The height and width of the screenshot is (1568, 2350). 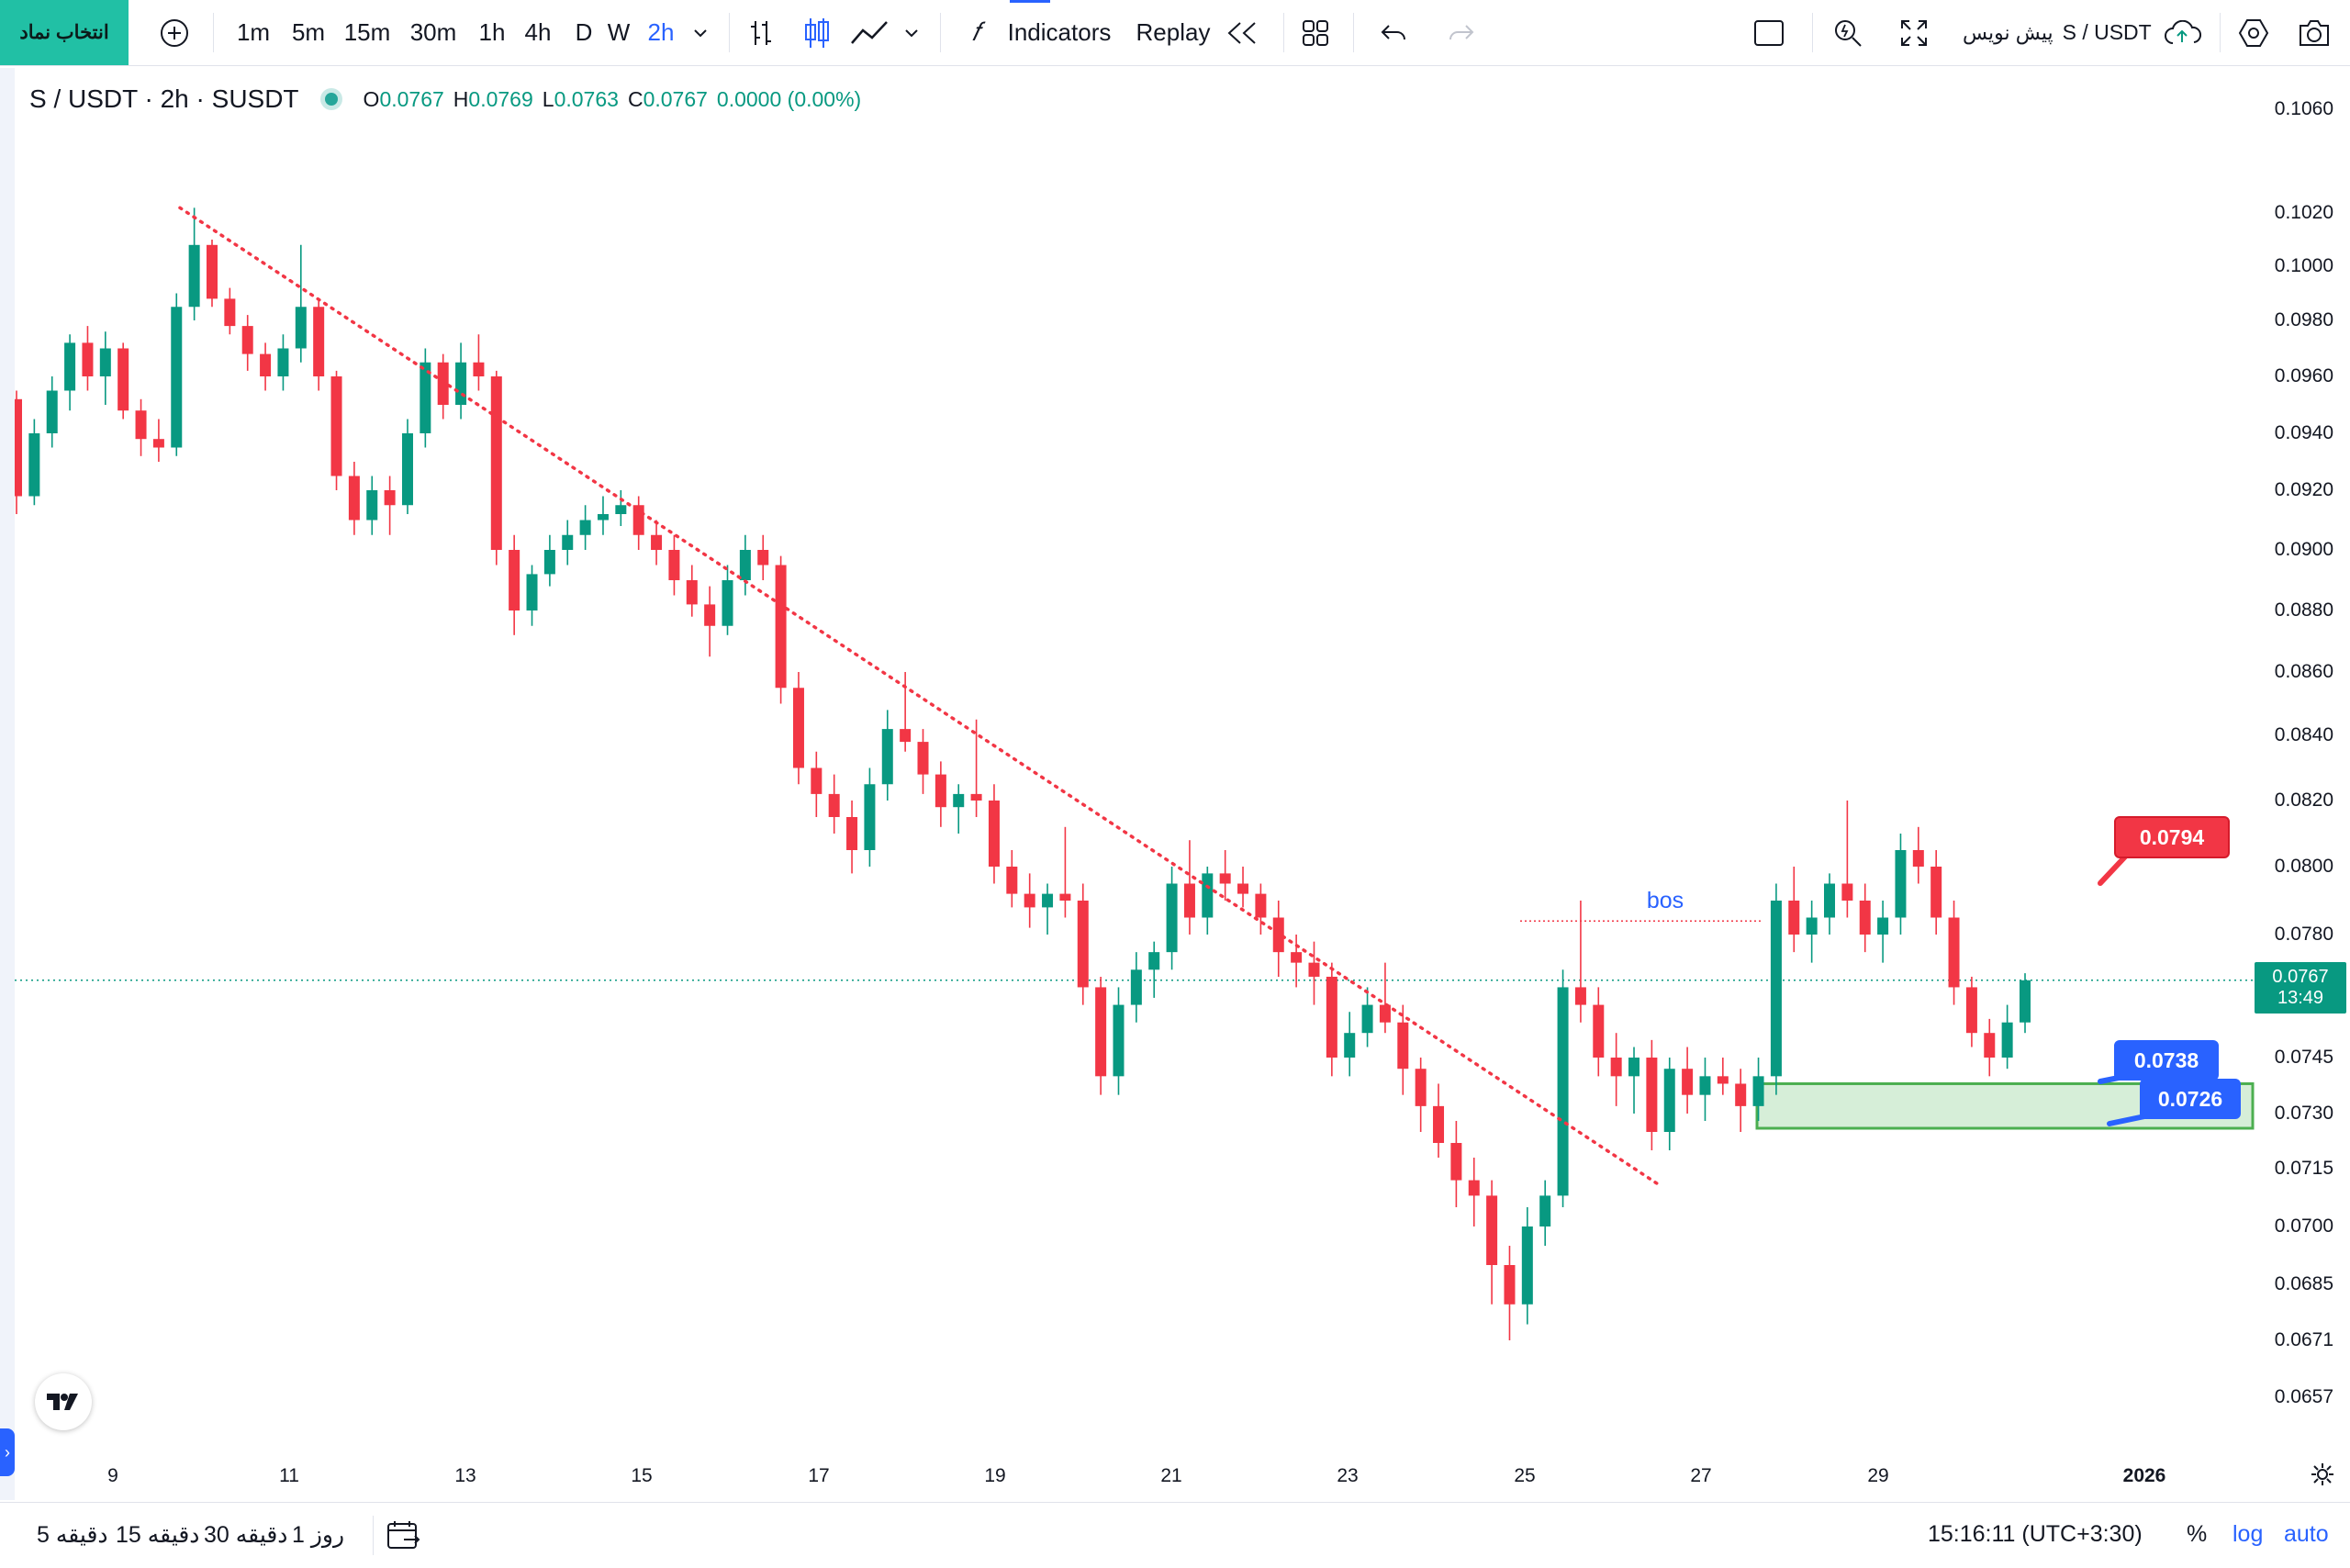 What do you see at coordinates (762, 32) in the screenshot?
I see `bar-style-icon` at bounding box center [762, 32].